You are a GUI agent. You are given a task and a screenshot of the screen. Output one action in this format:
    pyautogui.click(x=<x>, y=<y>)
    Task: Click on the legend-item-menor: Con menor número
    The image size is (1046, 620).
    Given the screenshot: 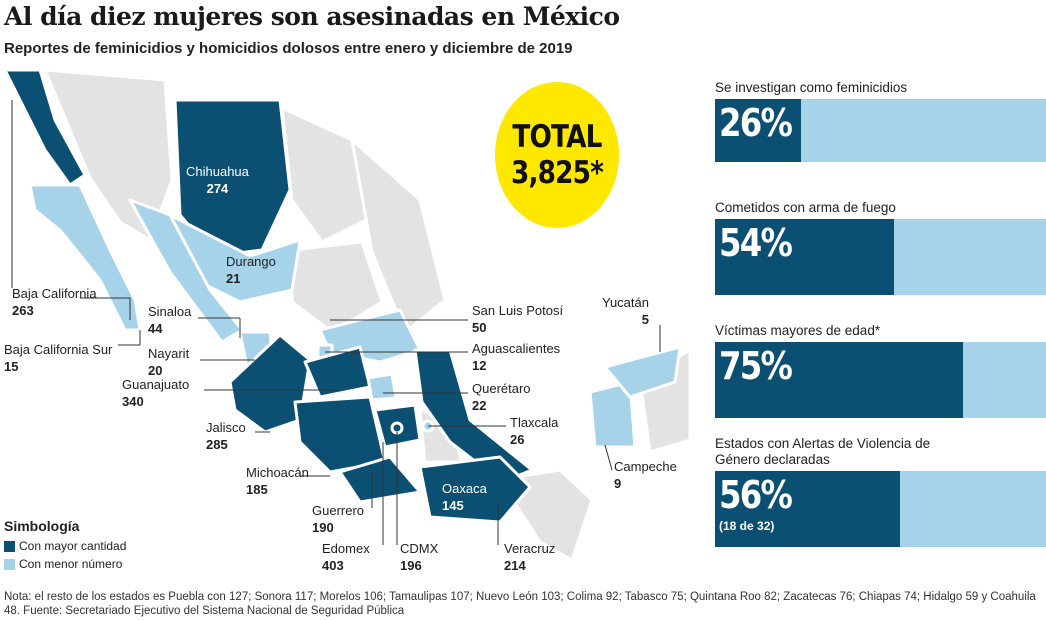 What is the action you would take?
    pyautogui.click(x=65, y=564)
    